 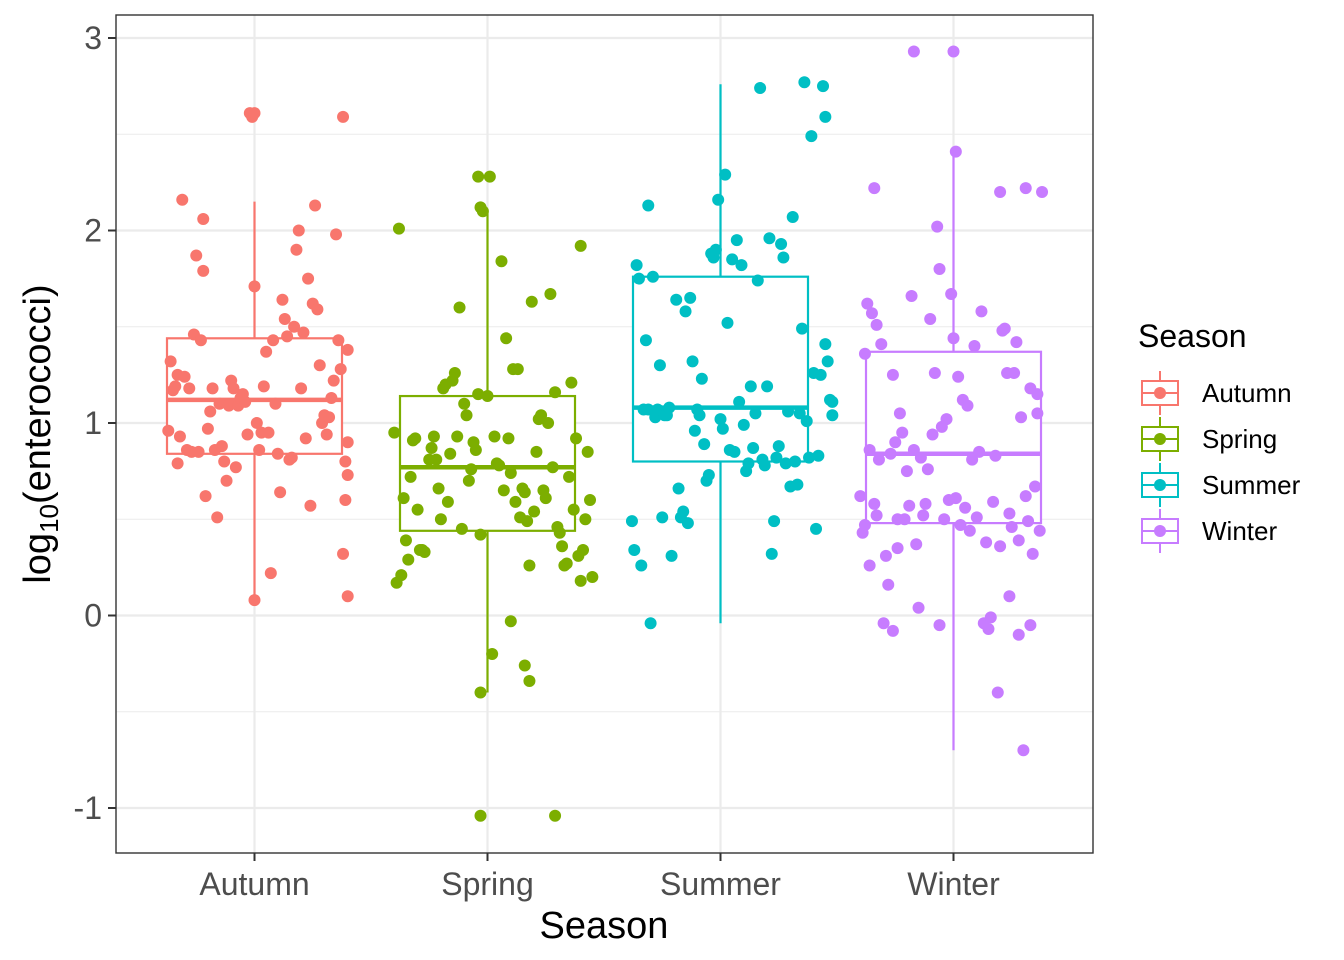 What do you see at coordinates (93, 616) in the screenshot?
I see `y-tick-label: 0` at bounding box center [93, 616].